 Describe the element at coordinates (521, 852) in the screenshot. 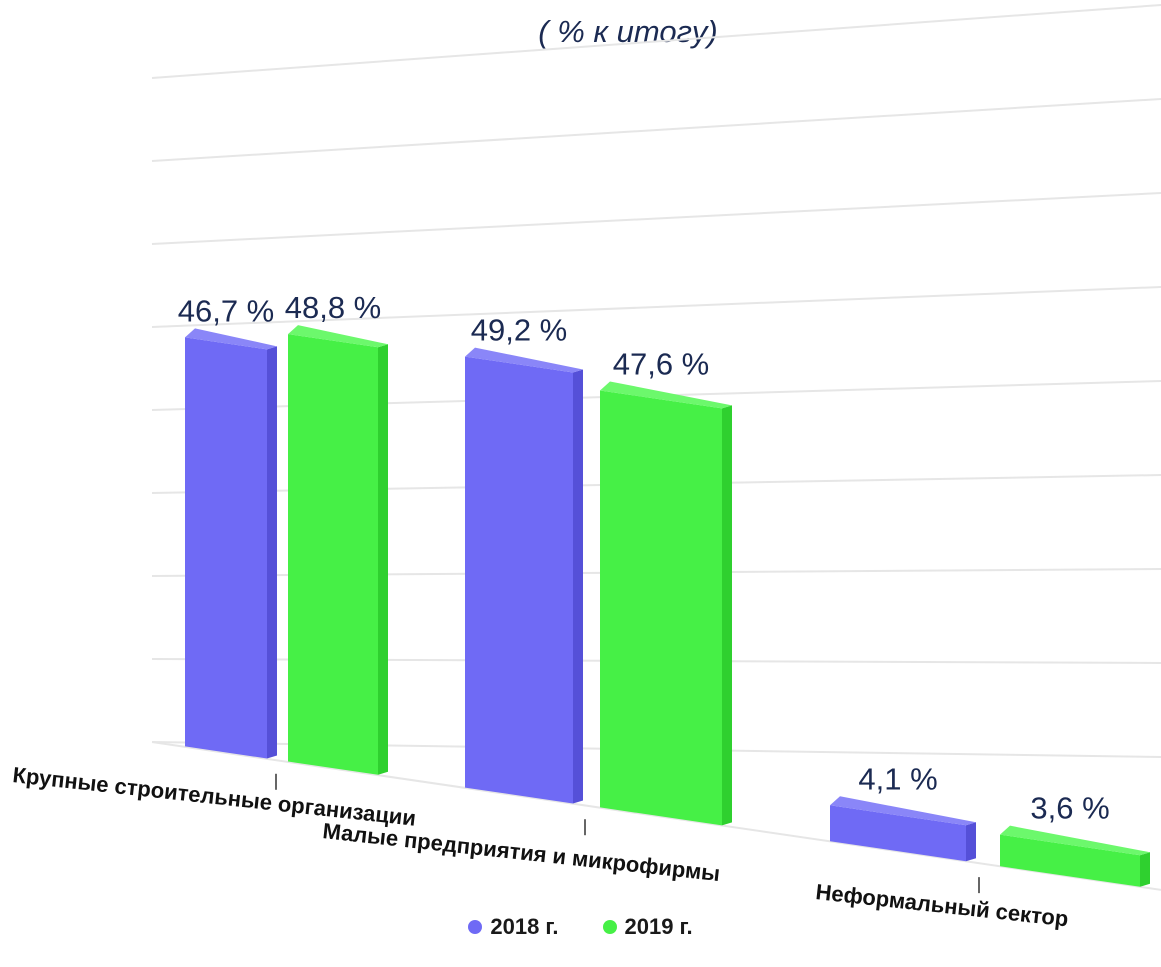

I see `category-label: Малые предприятия и микрофирмы` at that location.